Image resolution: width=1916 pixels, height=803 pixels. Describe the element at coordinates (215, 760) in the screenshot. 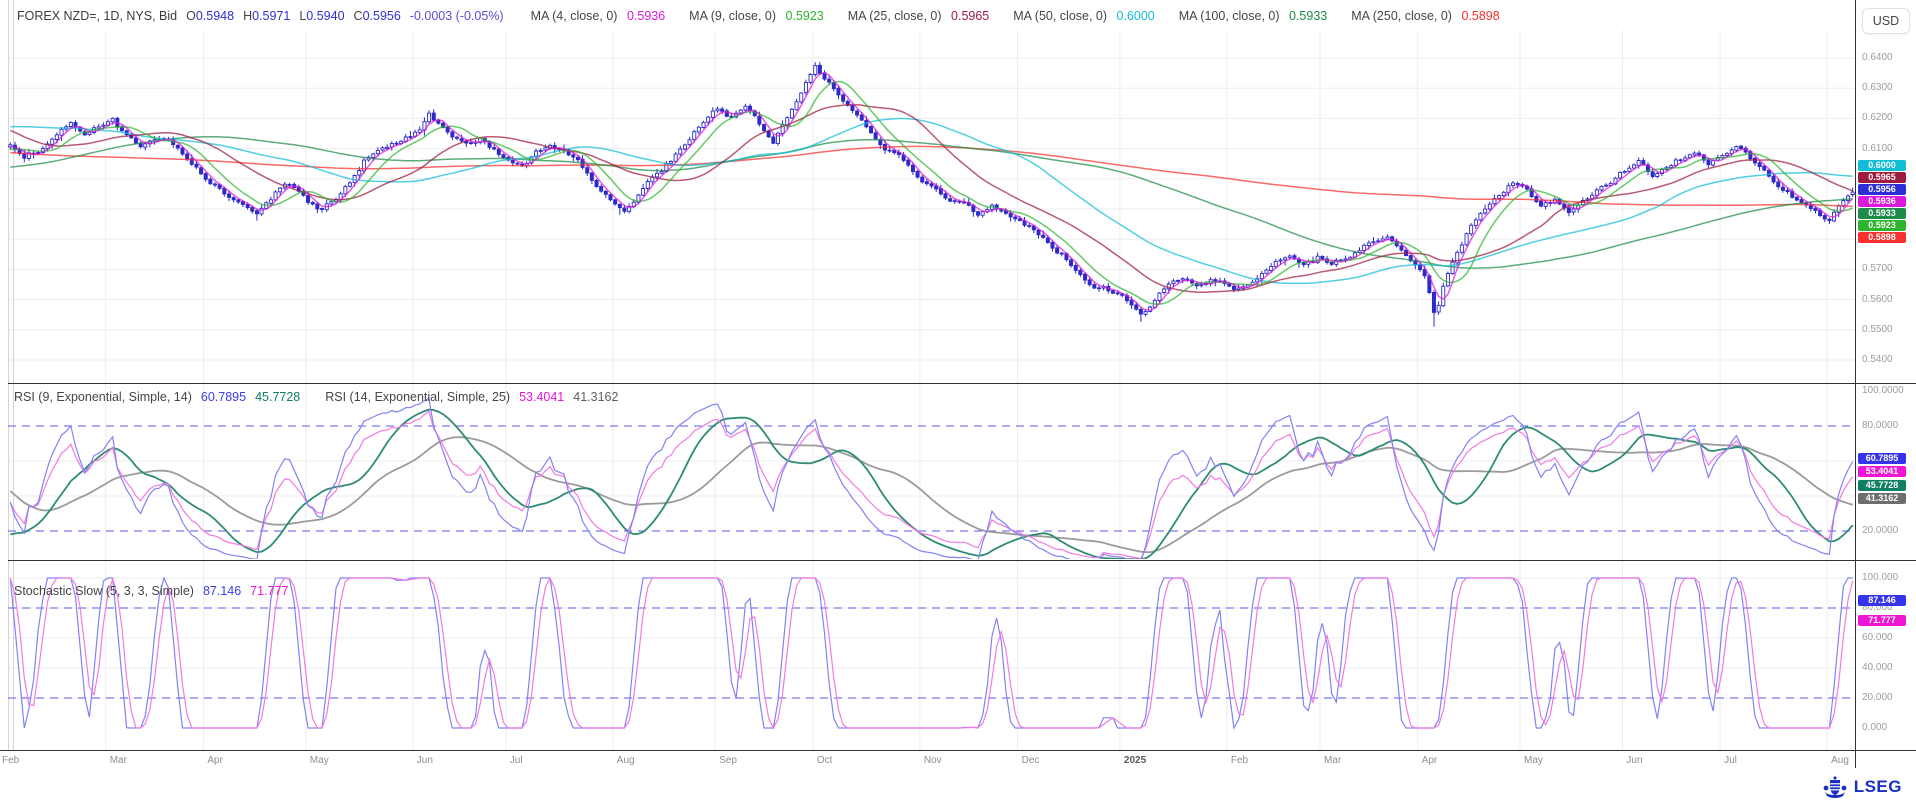

I see `month-label-Apr-2: Apr` at that location.